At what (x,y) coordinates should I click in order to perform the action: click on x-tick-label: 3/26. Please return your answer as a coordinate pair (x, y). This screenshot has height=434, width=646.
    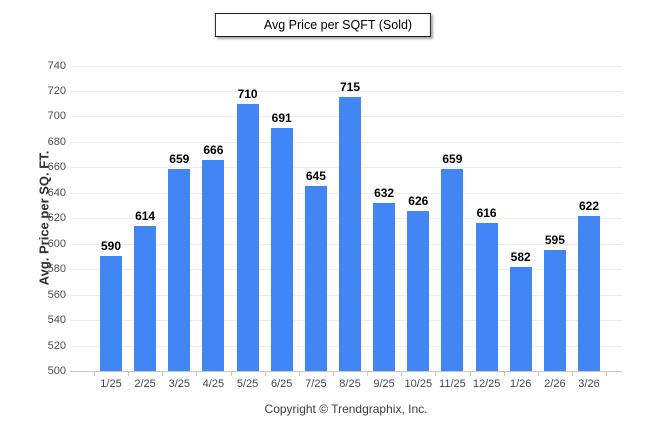
    Looking at the image, I should click on (589, 384).